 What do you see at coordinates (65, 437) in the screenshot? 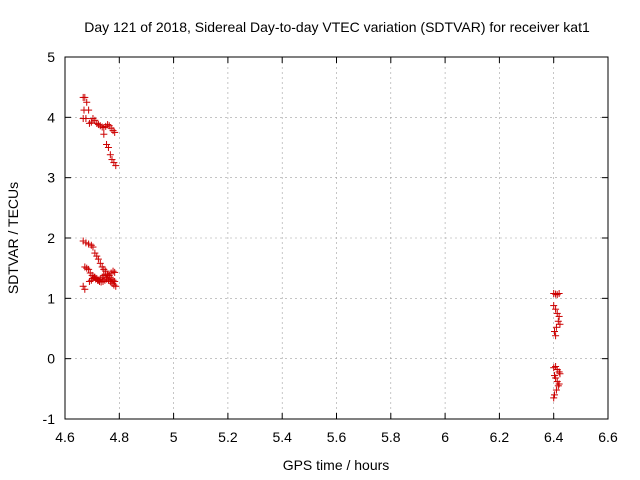
I see `x-tick-label: 4.6` at bounding box center [65, 437].